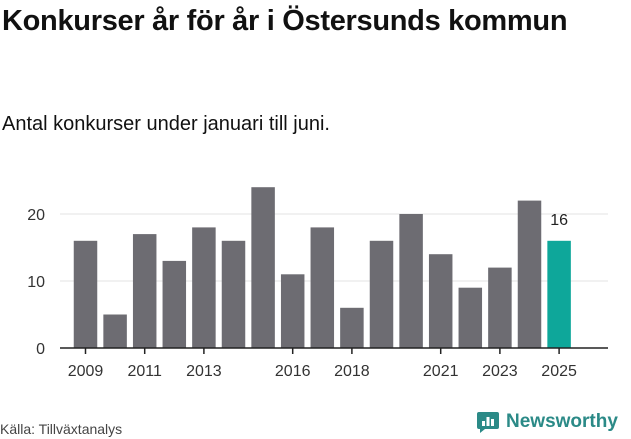 This screenshot has width=631, height=439. I want to click on bar-2016, so click(292, 311).